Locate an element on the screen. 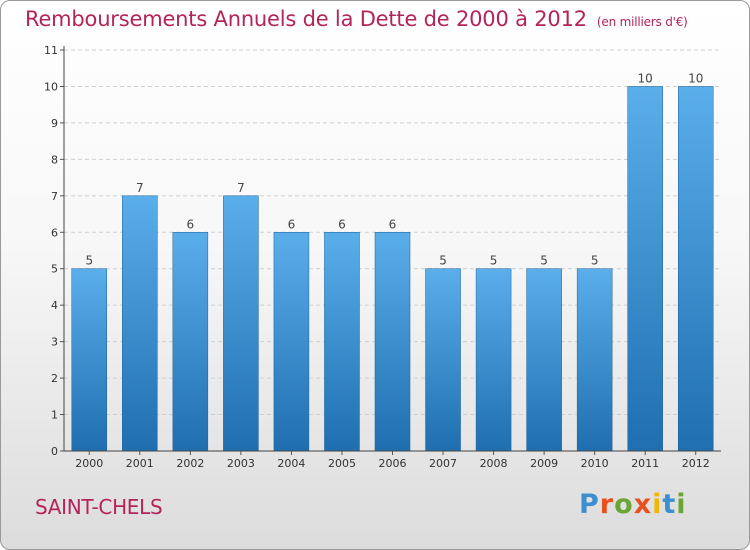 The image size is (750, 550). logo-letter: P is located at coordinates (589, 504).